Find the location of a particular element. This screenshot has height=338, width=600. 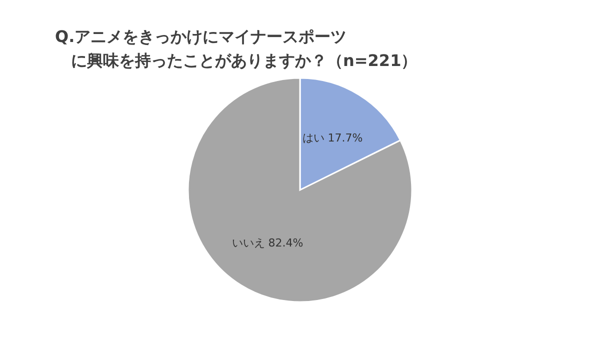

slice-label: いいえ 82.4% is located at coordinates (268, 243).